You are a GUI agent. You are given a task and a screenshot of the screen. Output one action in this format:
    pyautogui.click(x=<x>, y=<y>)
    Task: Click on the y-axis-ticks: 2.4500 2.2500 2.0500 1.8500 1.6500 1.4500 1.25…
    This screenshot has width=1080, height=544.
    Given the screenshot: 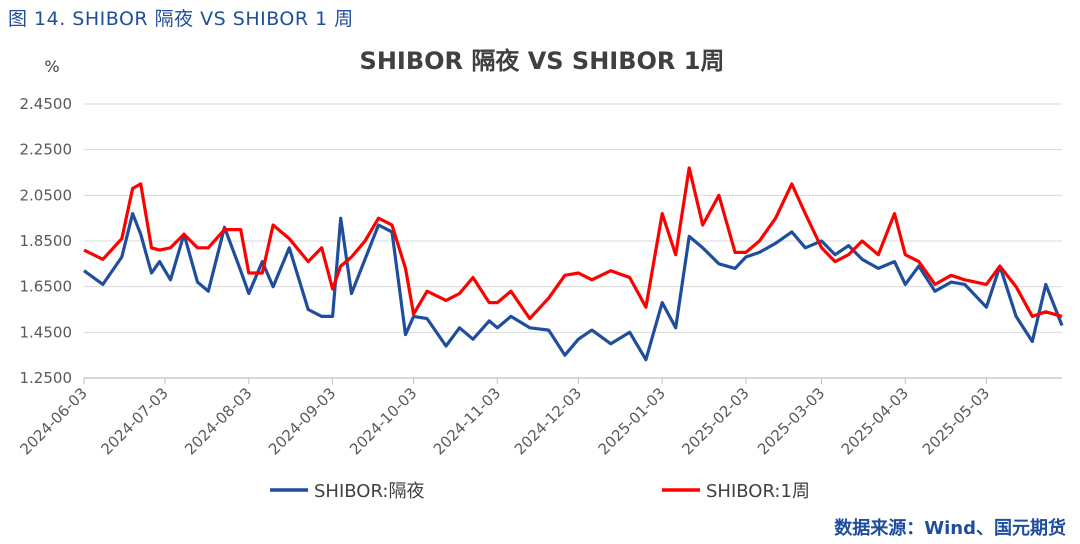 What is the action you would take?
    pyautogui.click(x=46, y=241)
    